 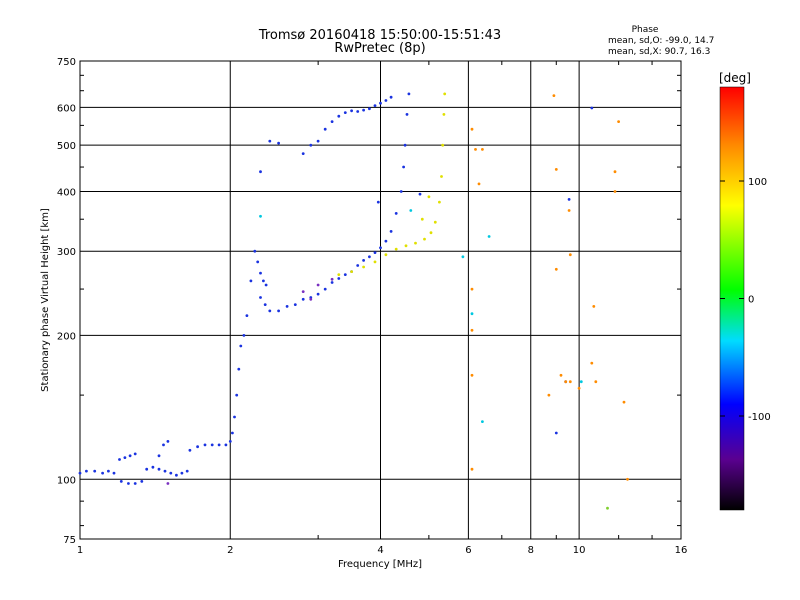 I want to click on x-axis-label: Frequency [MHz], so click(x=380, y=564).